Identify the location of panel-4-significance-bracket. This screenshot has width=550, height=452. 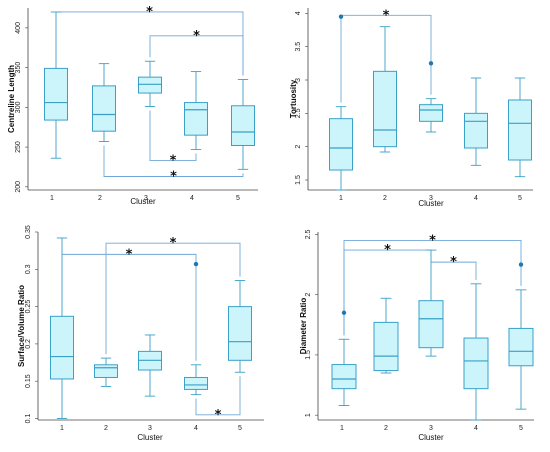
(454, 270).